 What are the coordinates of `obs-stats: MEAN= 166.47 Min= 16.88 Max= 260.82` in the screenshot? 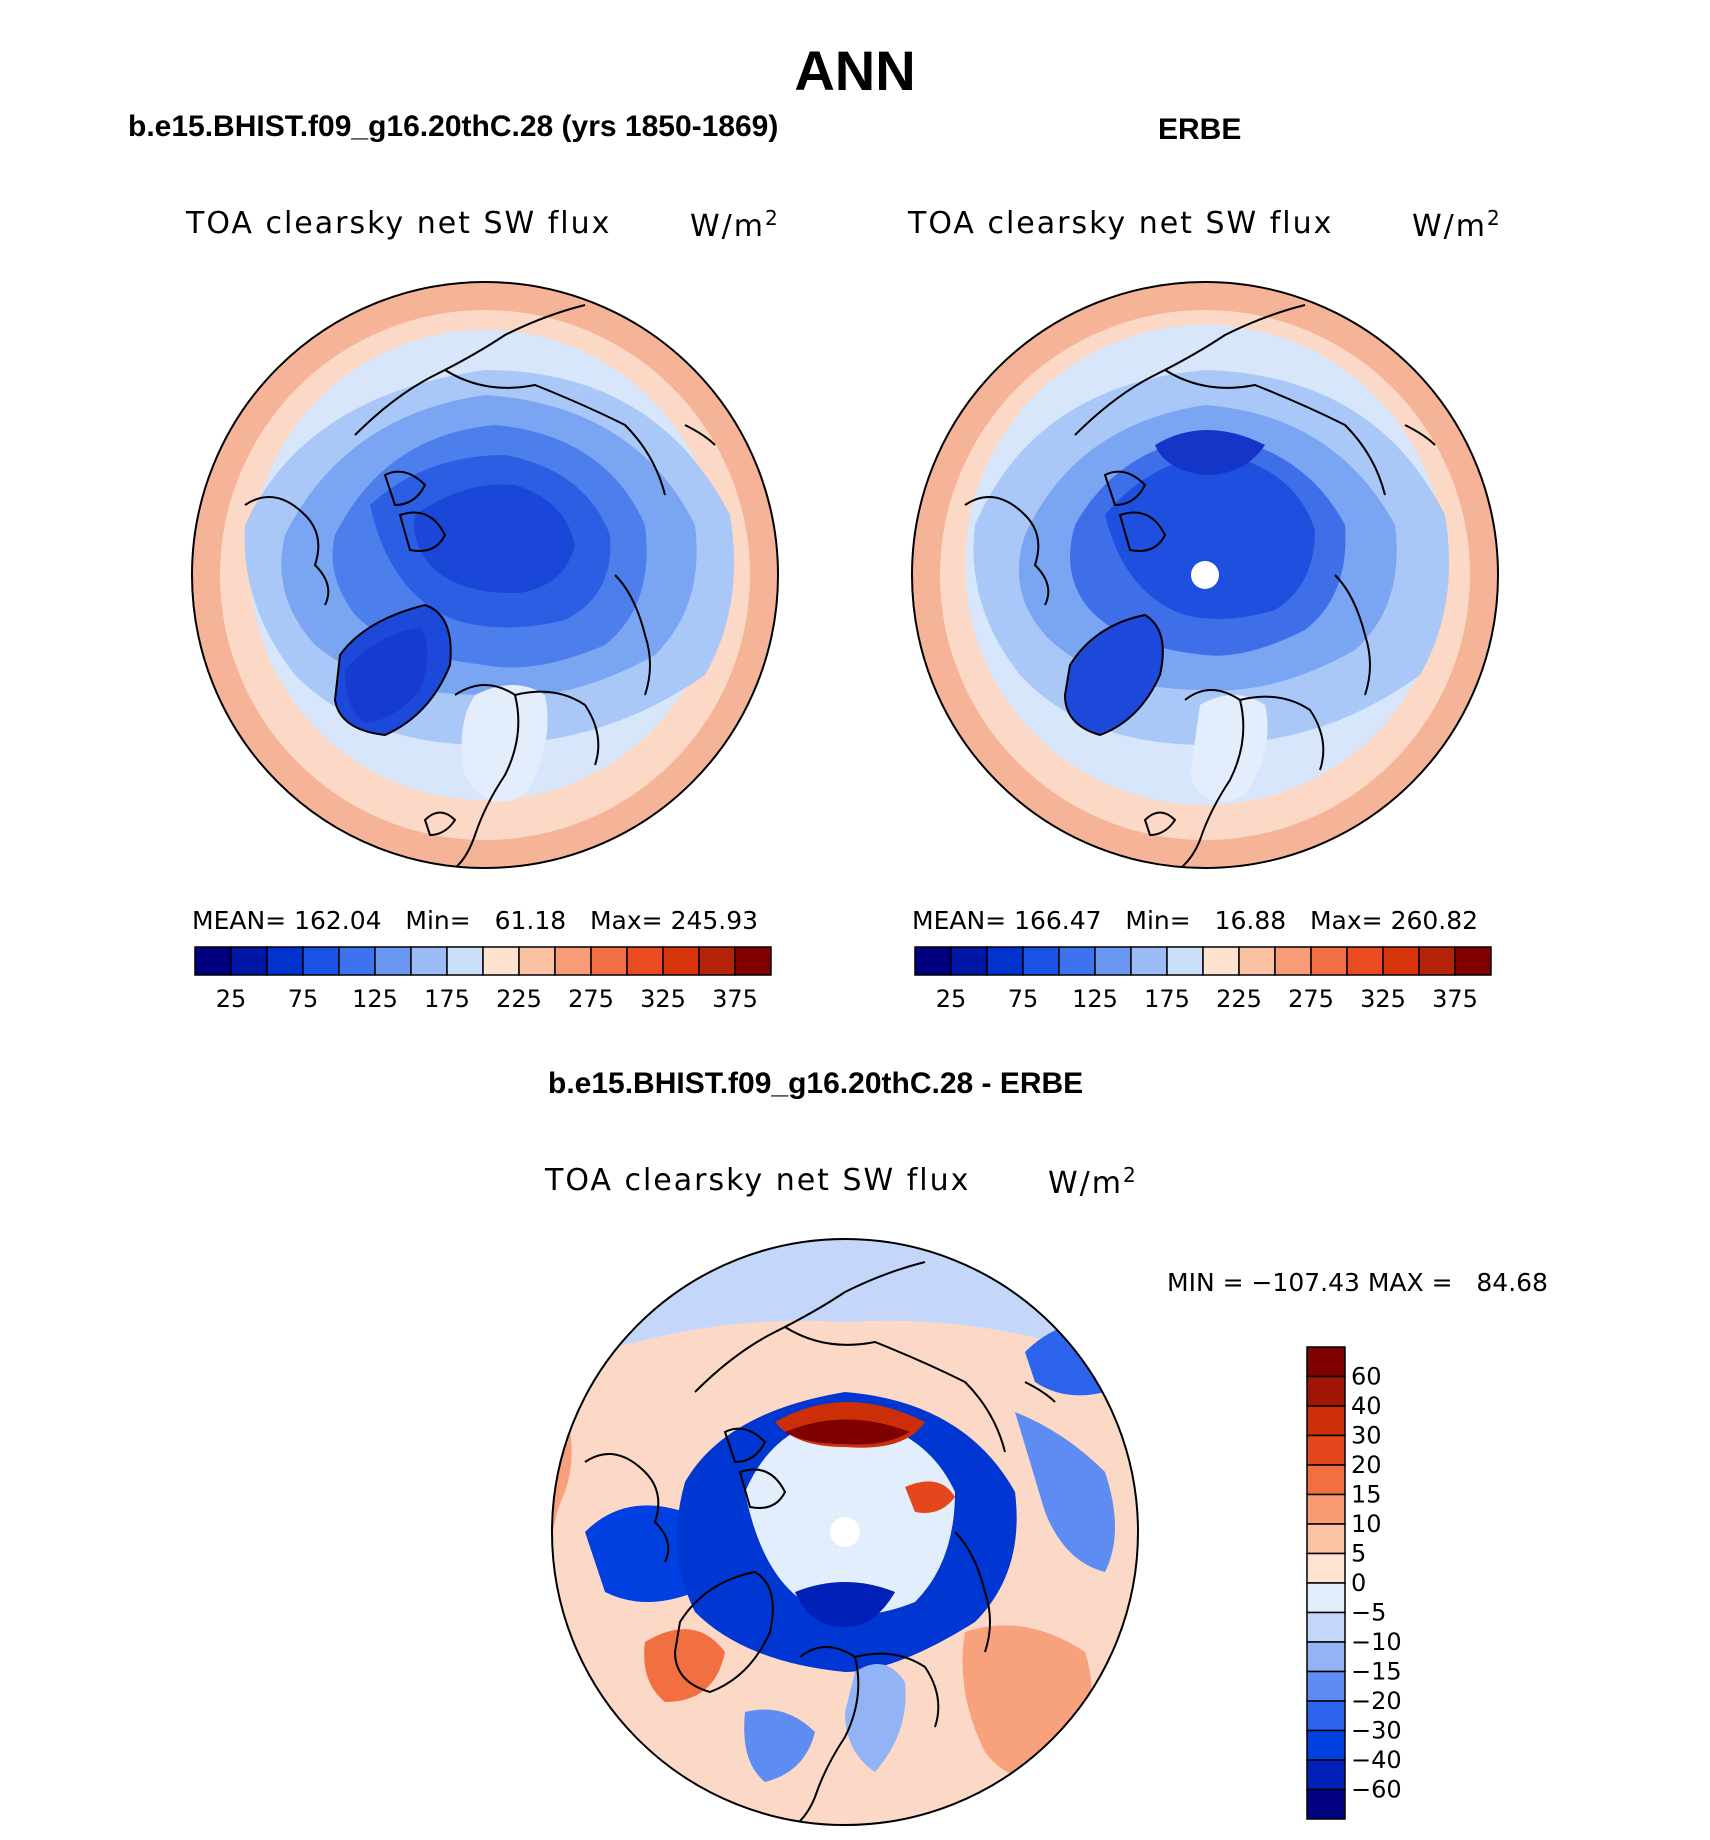 It's located at (1195, 920).